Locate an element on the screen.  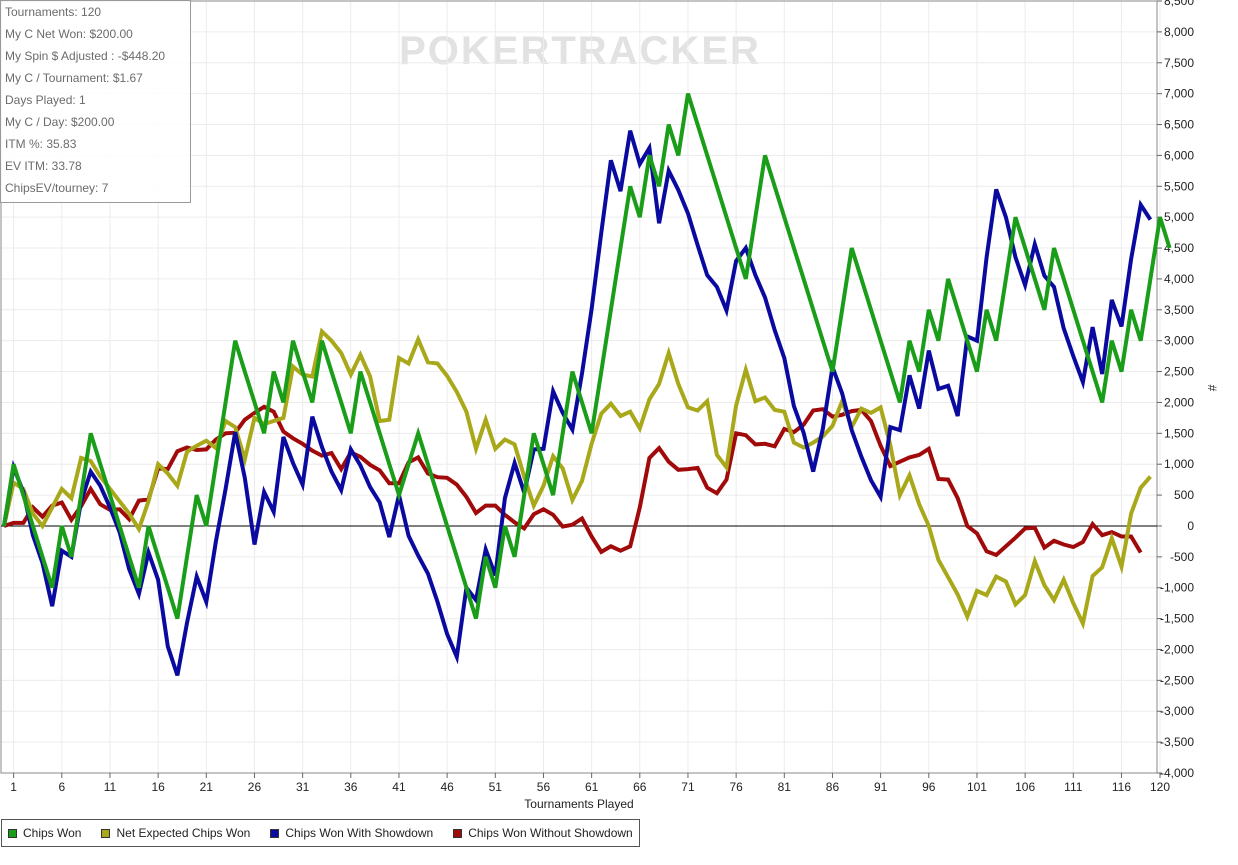
x-tick-label: 36 is located at coordinates (351, 787).